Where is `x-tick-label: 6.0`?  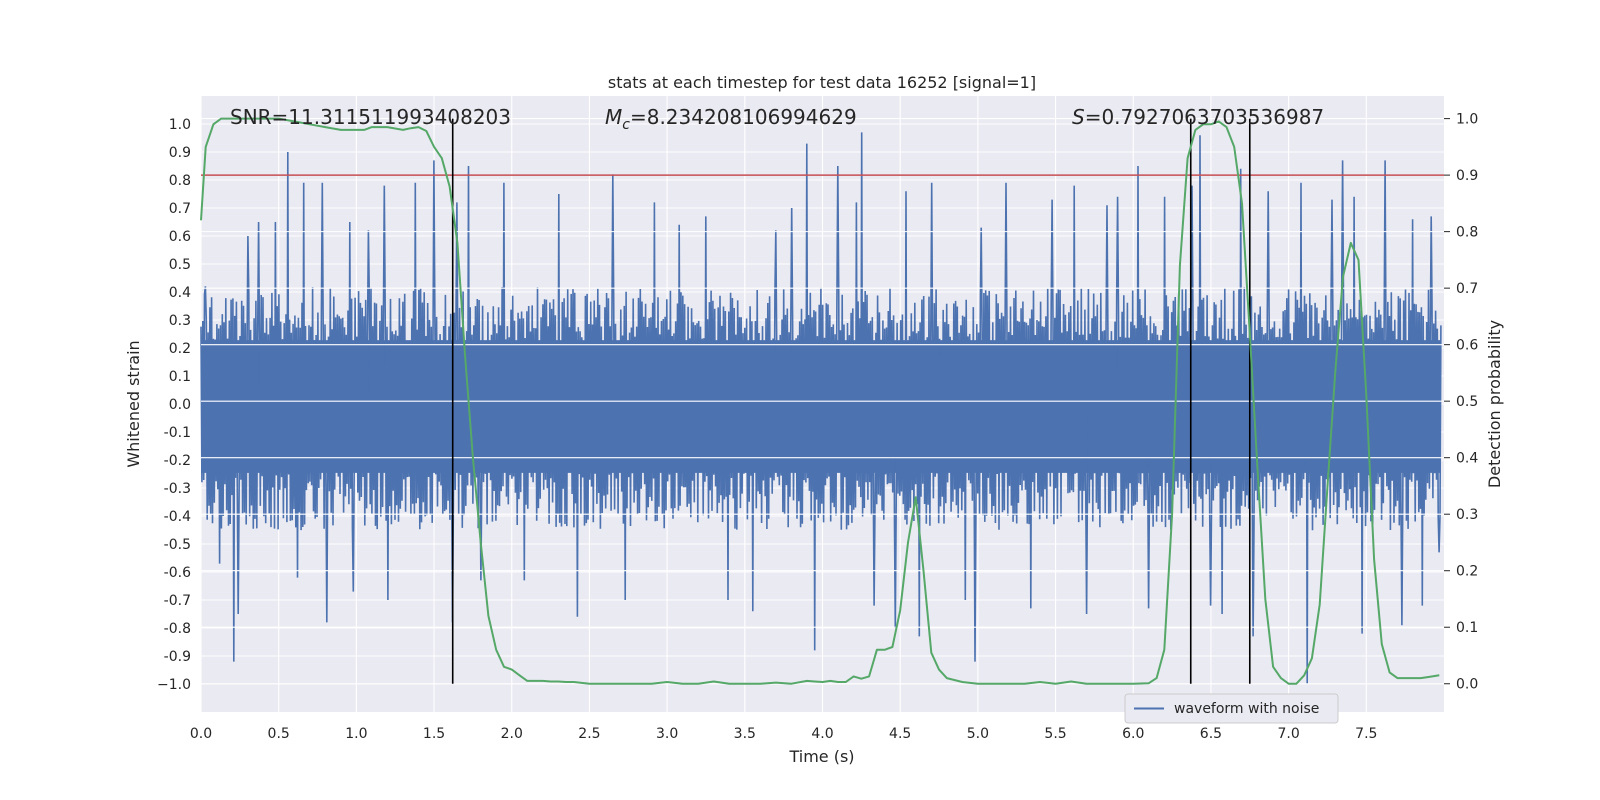
x-tick-label: 6.0 is located at coordinates (1133, 734).